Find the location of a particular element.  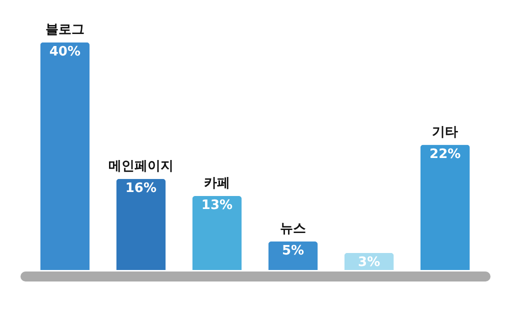

data-label: 13% is located at coordinates (217, 206).